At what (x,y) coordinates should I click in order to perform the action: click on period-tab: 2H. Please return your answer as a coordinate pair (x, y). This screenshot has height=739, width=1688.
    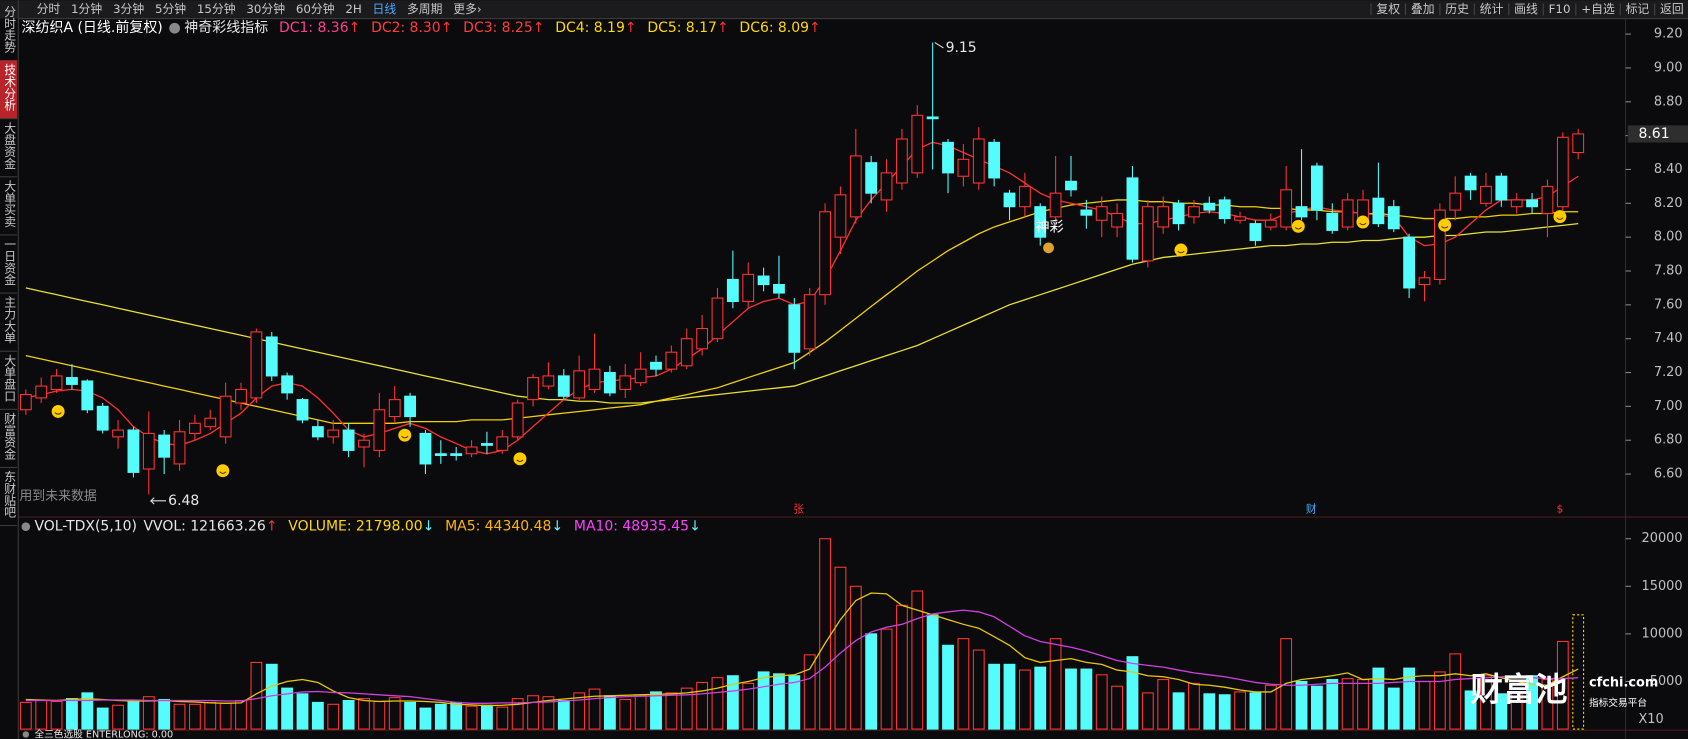
    Looking at the image, I should click on (353, 9).